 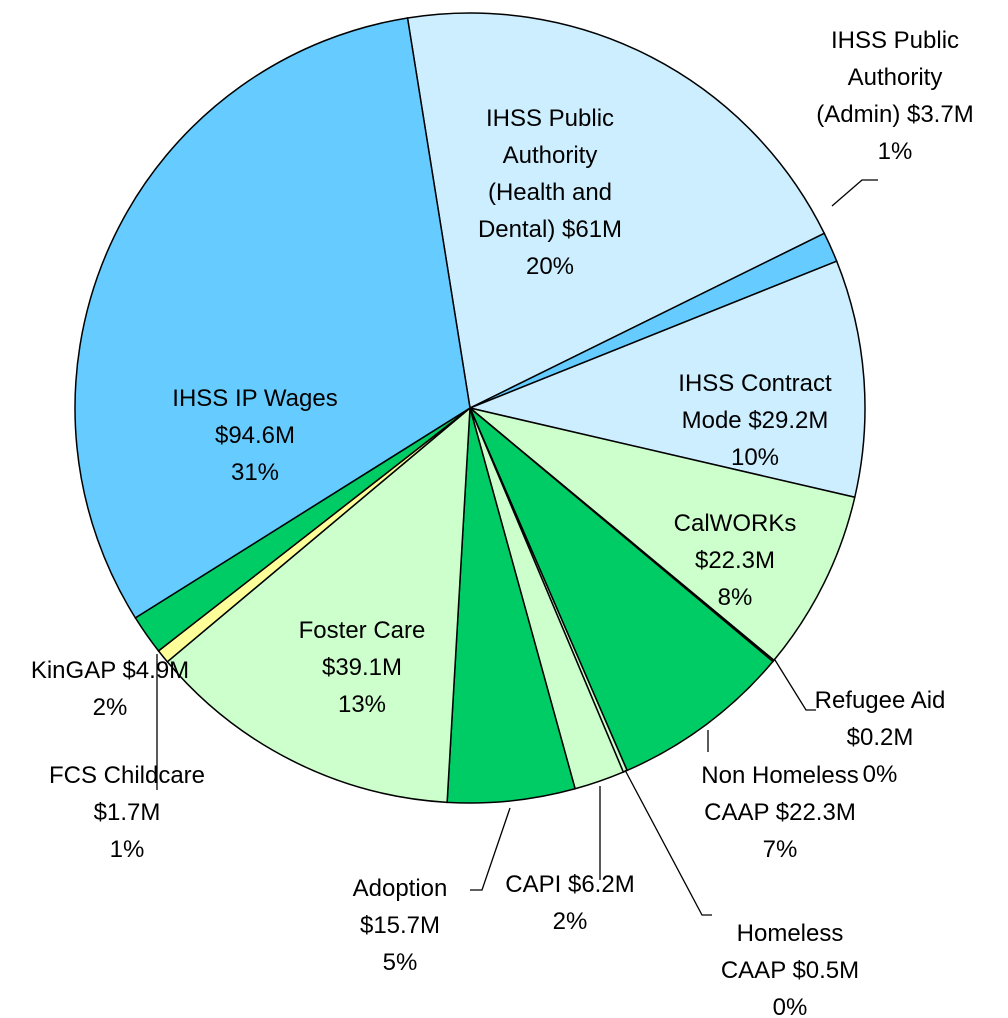 I want to click on slice-label: CAPI $6.2M 2%, so click(x=570, y=903).